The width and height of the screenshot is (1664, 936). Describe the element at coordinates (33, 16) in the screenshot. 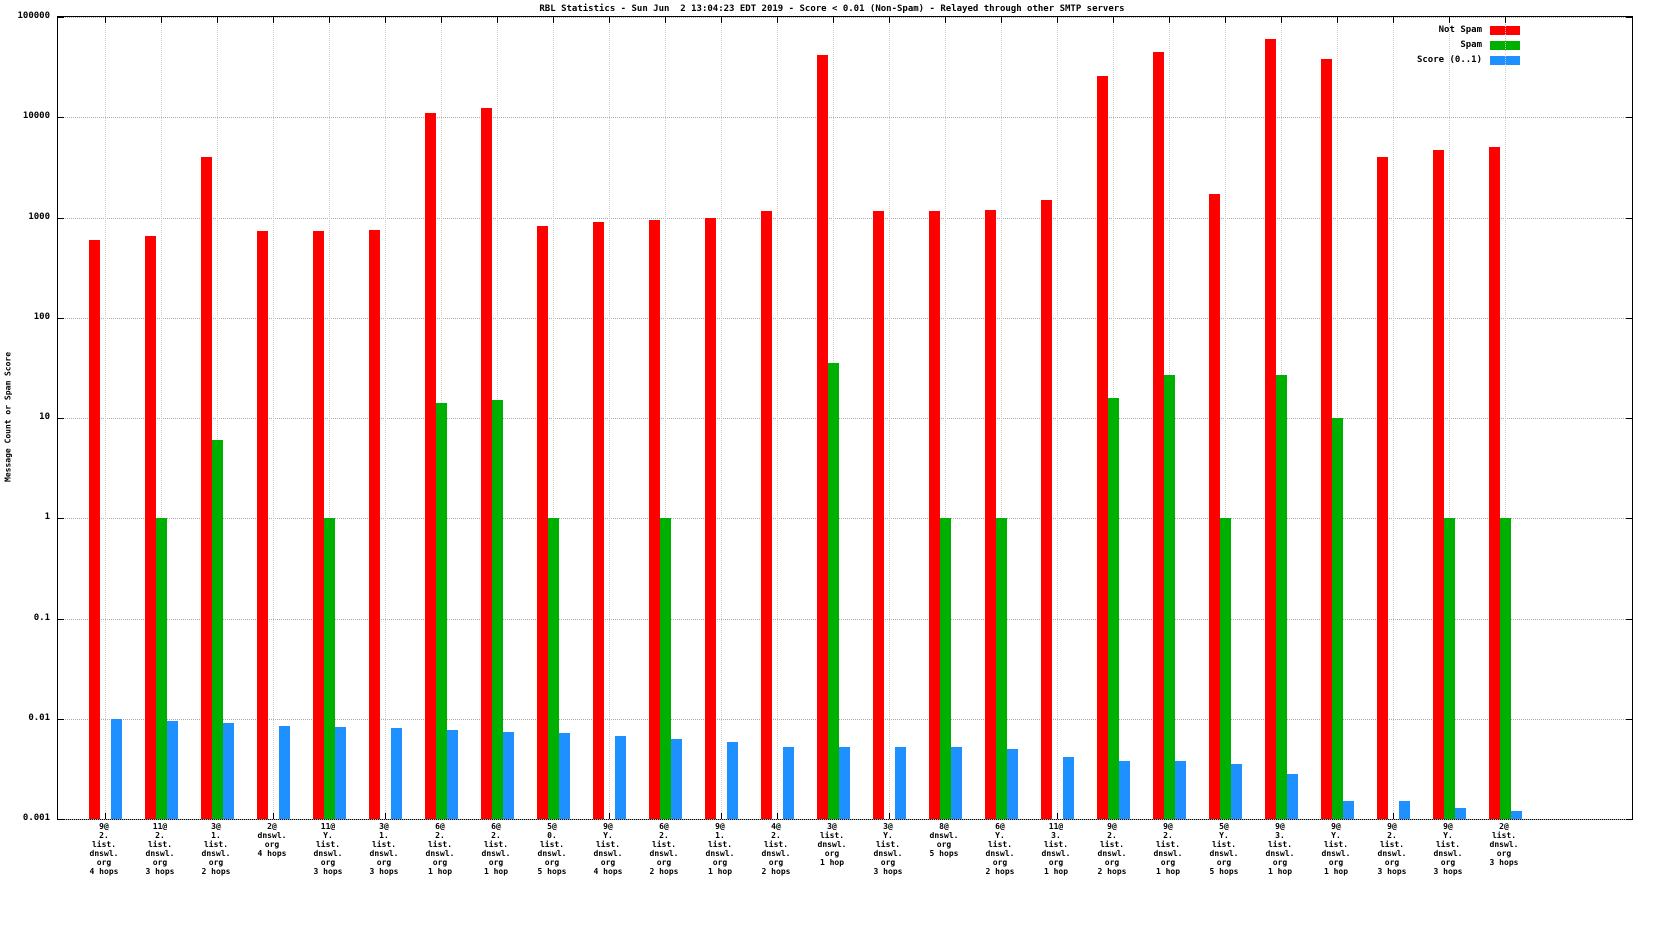

I see `y-tick-label: 100000` at that location.